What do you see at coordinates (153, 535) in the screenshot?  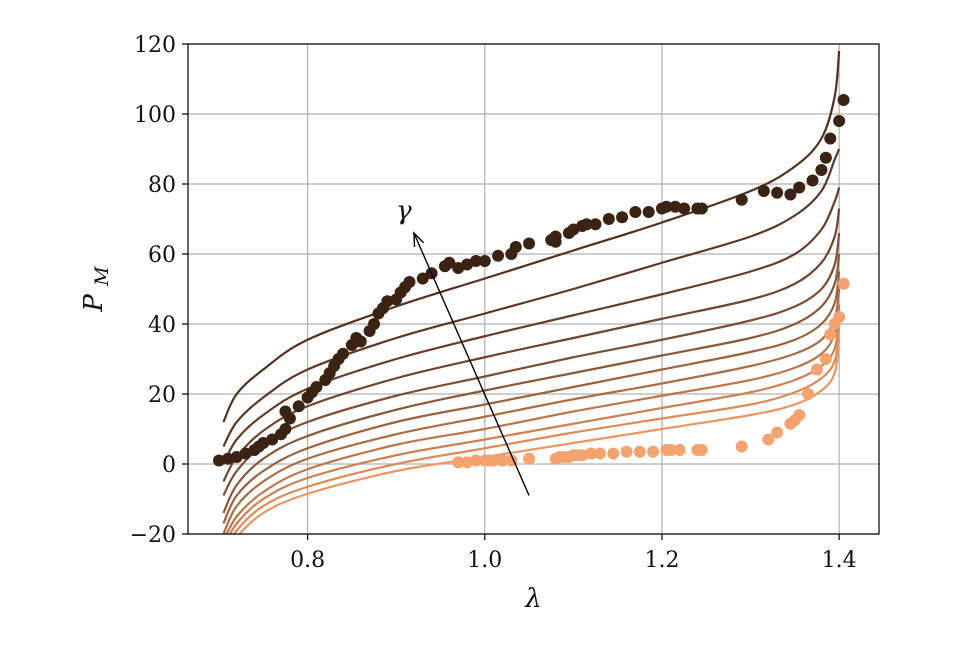 I see `y-tick-label: −20` at bounding box center [153, 535].